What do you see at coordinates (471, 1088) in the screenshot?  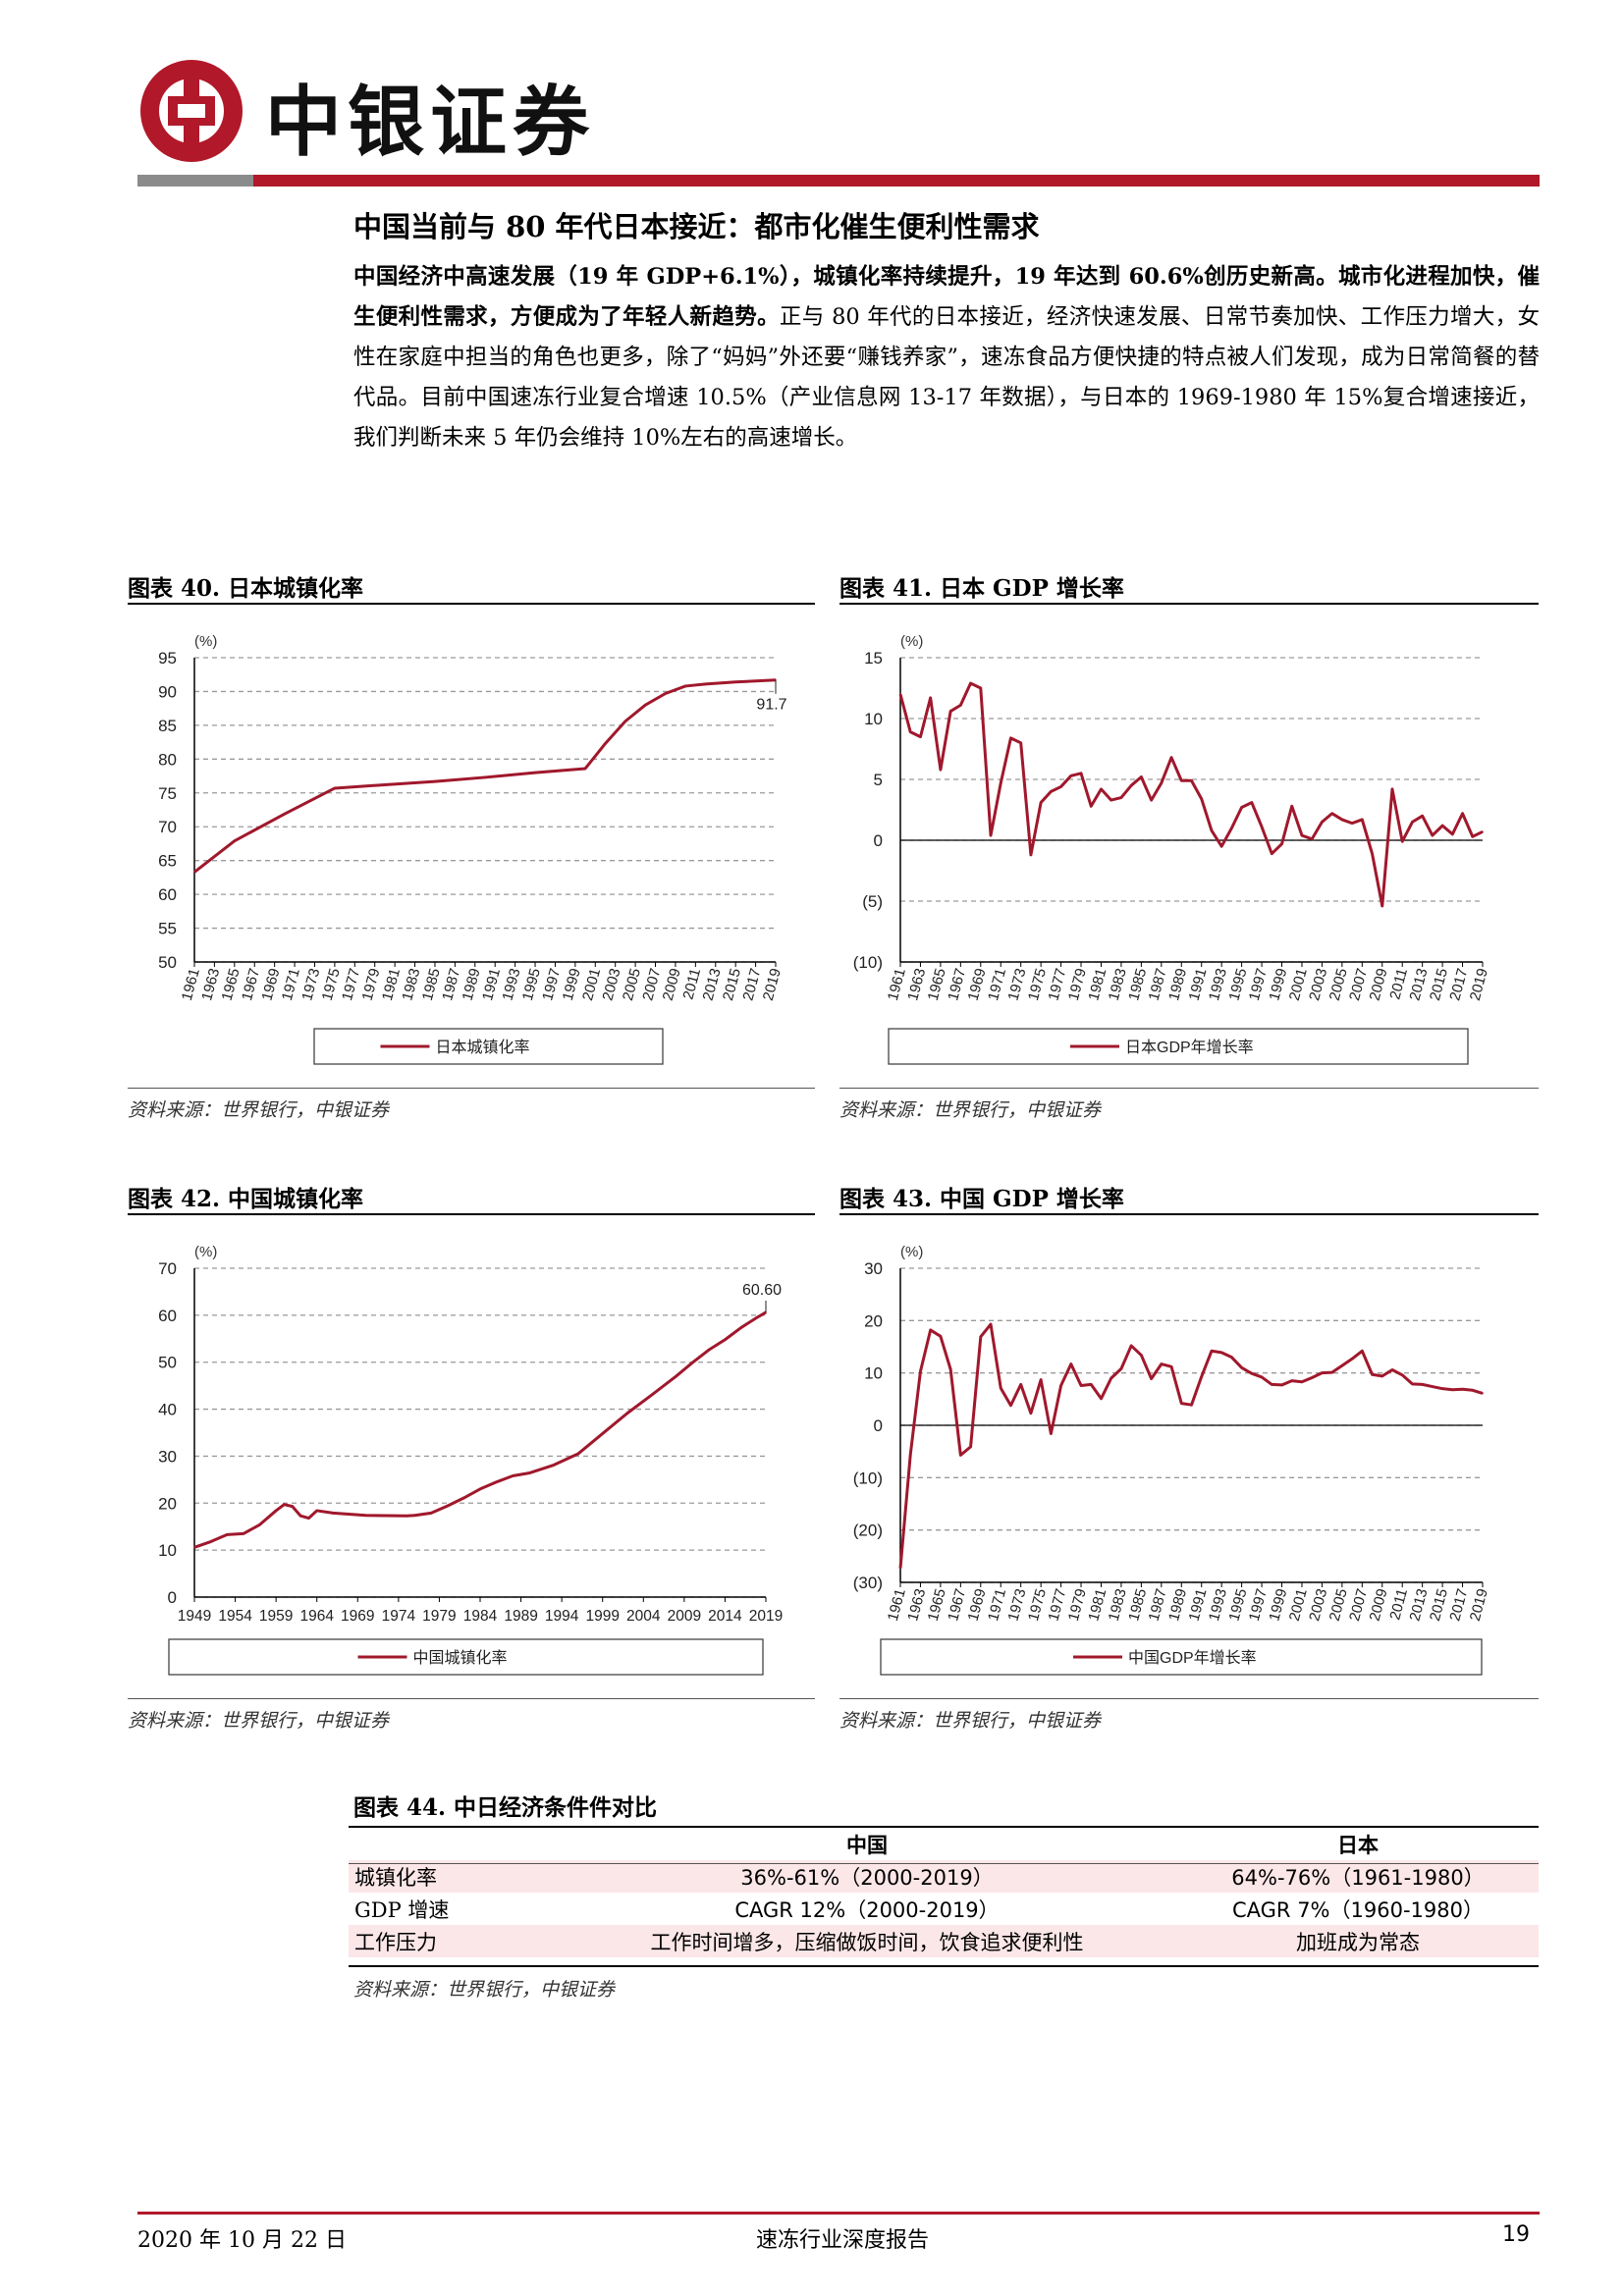 I see `figure-40-bottom-rule` at bounding box center [471, 1088].